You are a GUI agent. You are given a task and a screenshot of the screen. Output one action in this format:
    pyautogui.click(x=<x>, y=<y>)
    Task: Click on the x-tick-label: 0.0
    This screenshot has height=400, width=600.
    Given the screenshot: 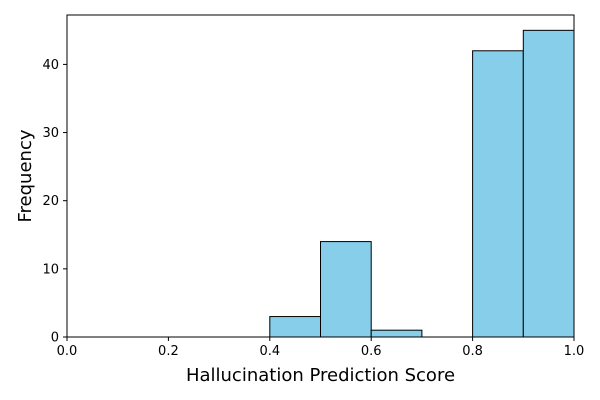 What is the action you would take?
    pyautogui.click(x=67, y=351)
    